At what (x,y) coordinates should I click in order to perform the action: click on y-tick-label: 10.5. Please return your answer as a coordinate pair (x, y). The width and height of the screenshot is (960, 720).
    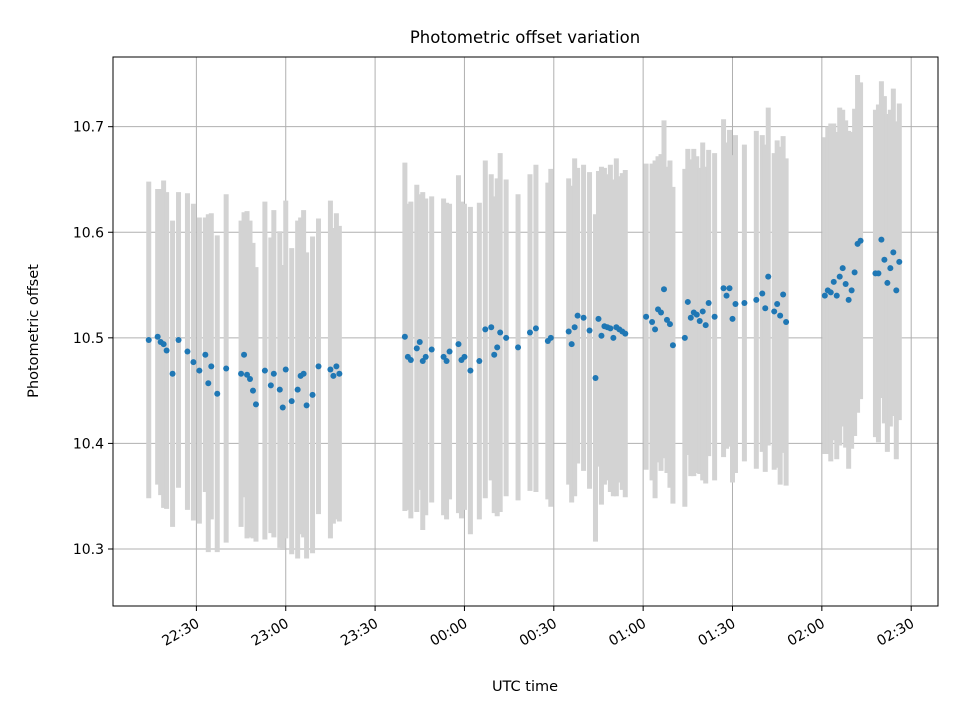
    Looking at the image, I should click on (88, 339).